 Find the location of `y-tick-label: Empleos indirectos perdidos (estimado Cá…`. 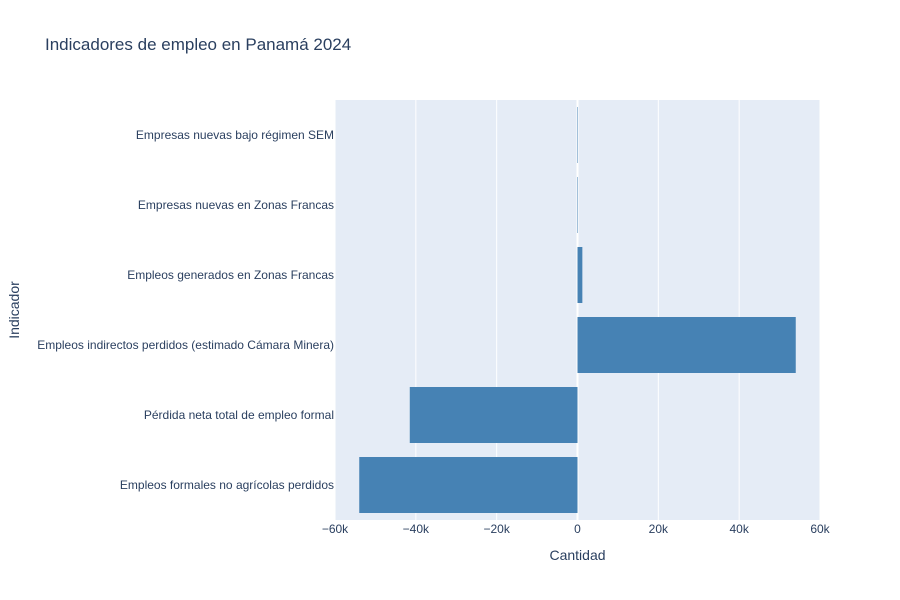

y-tick-label: Empleos indirectos perdidos (estimado Cá… is located at coordinates (185, 345).